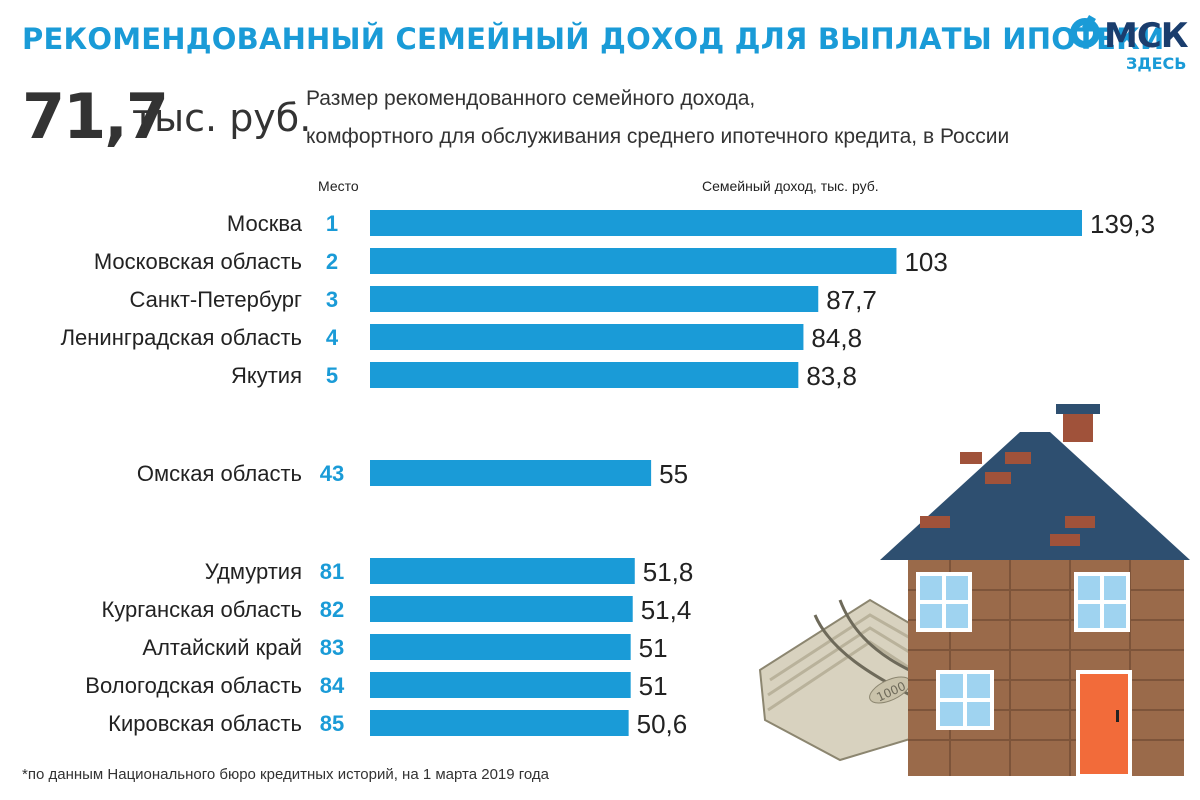  What do you see at coordinates (338, 186) in the screenshot?
I see `place-column-header: Место` at bounding box center [338, 186].